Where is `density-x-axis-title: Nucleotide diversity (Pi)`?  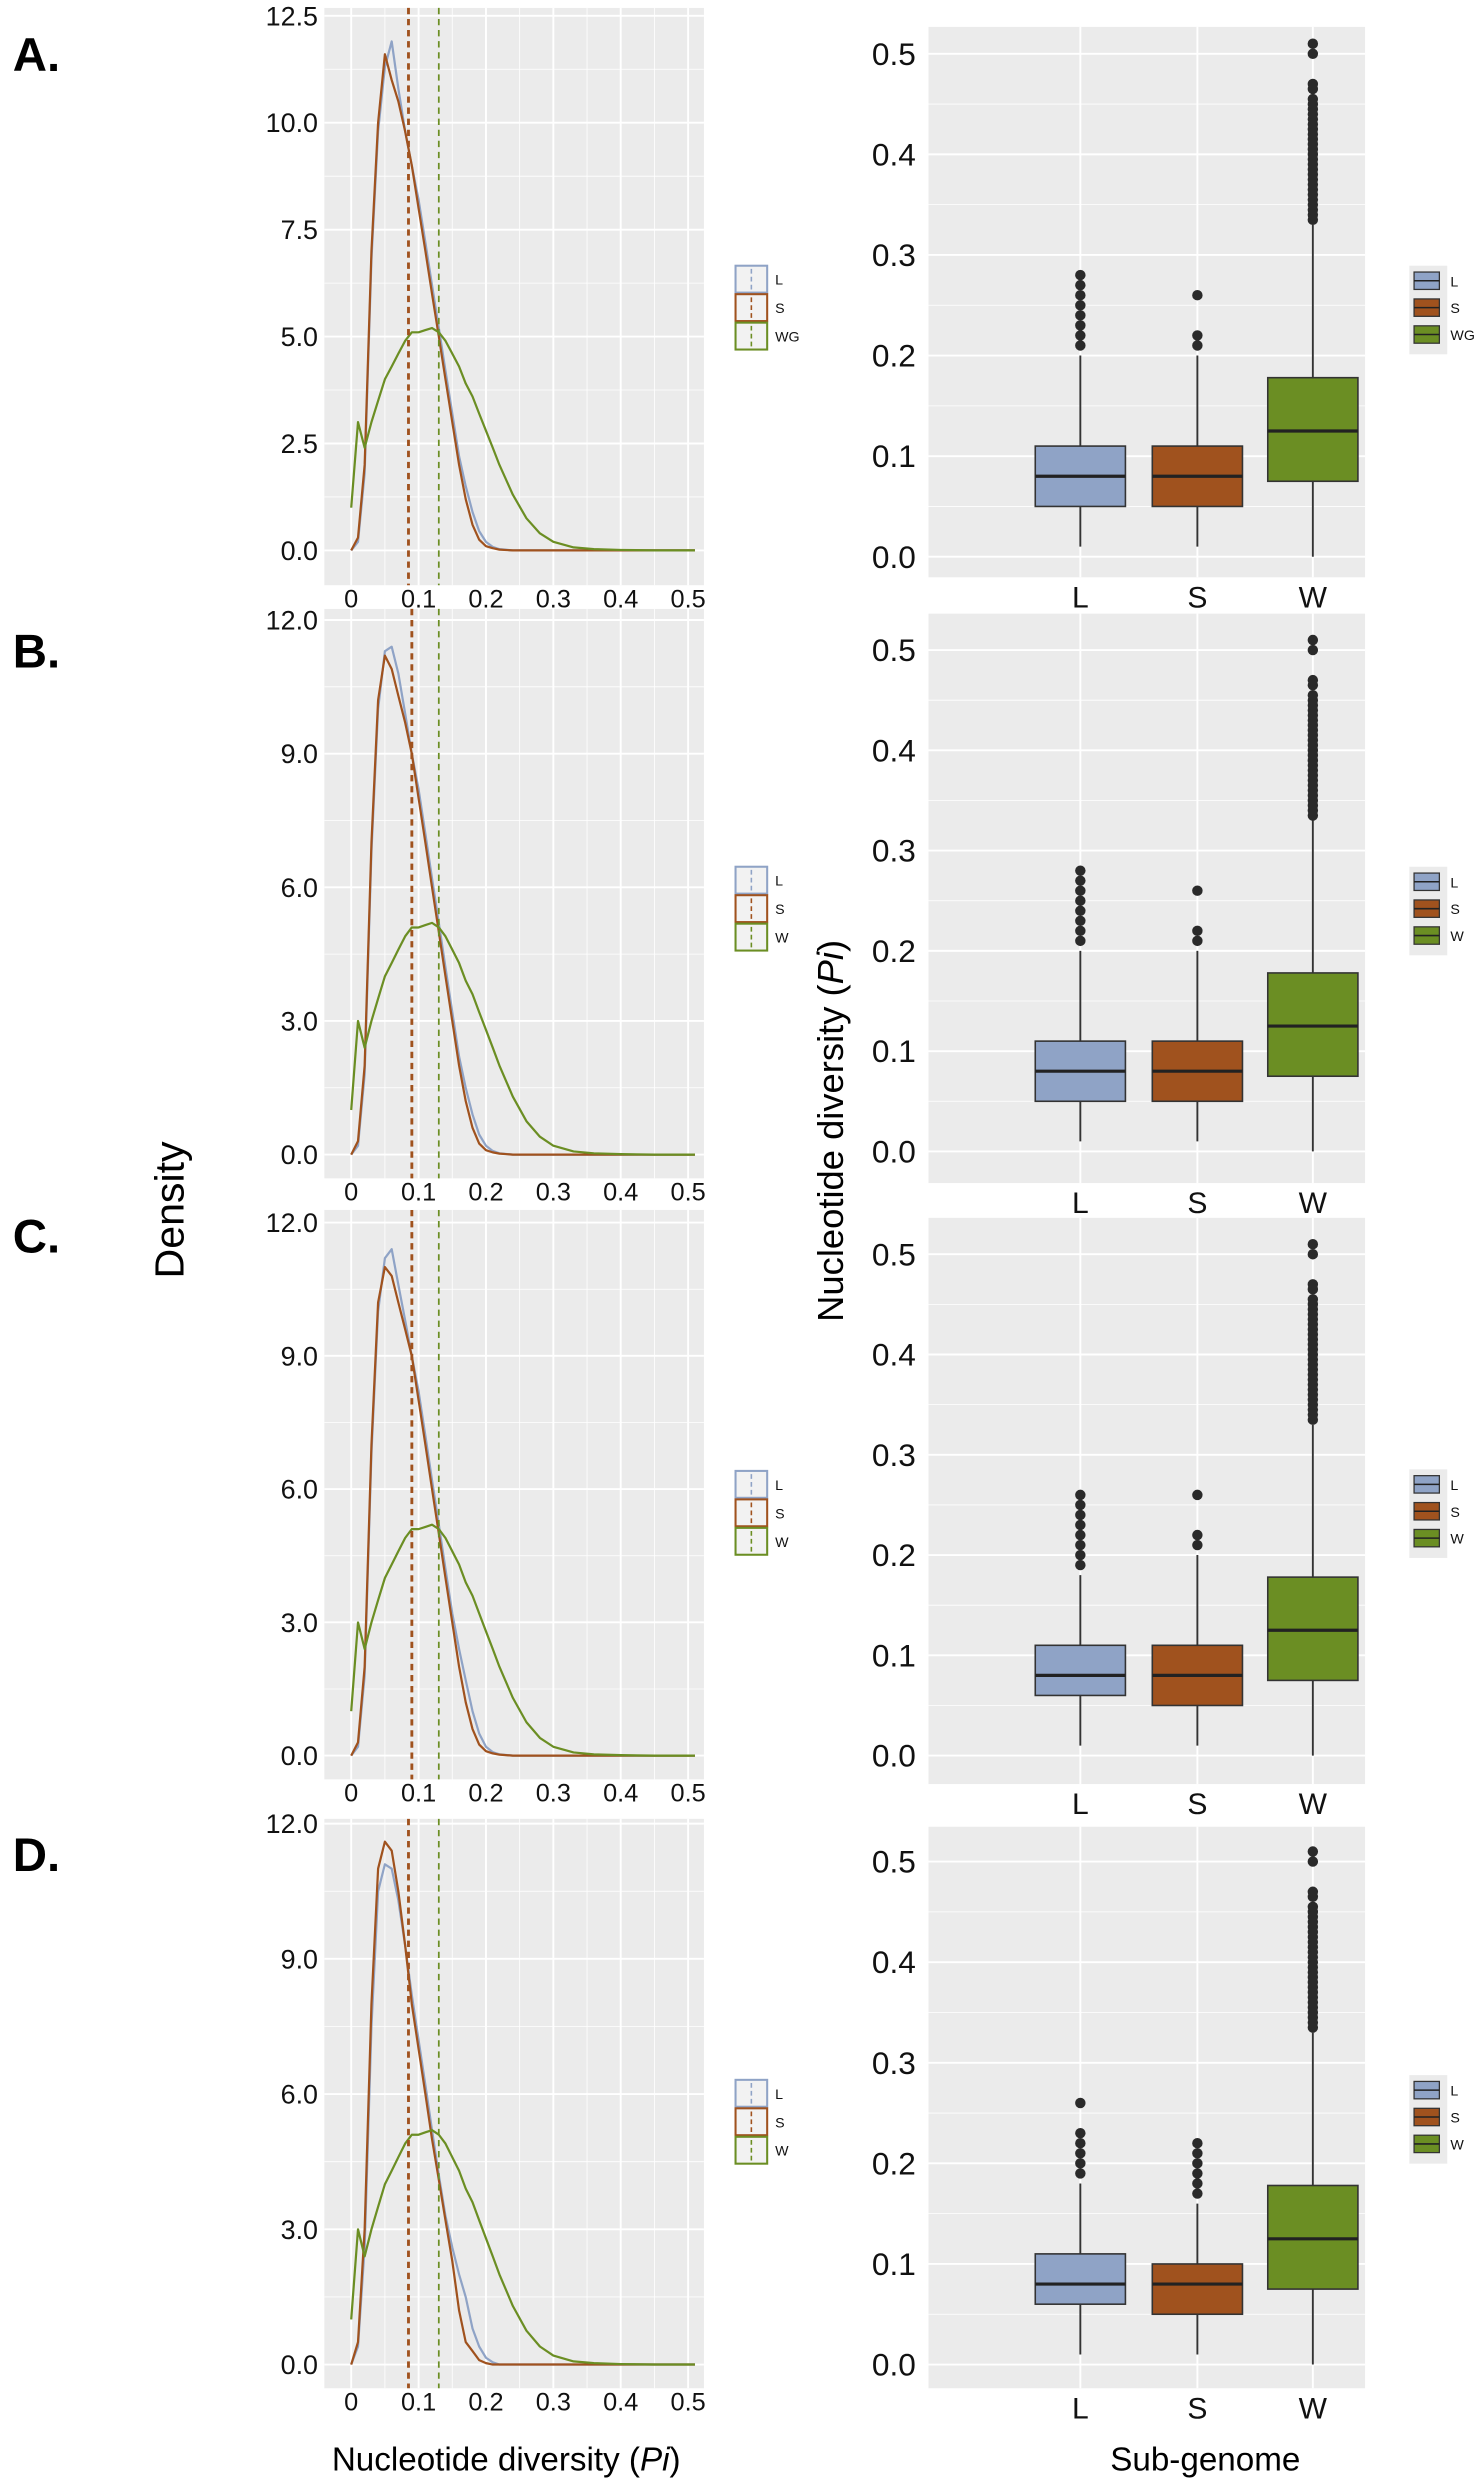 density-x-axis-title: Nucleotide diversity (Pi) is located at coordinates (506, 2460).